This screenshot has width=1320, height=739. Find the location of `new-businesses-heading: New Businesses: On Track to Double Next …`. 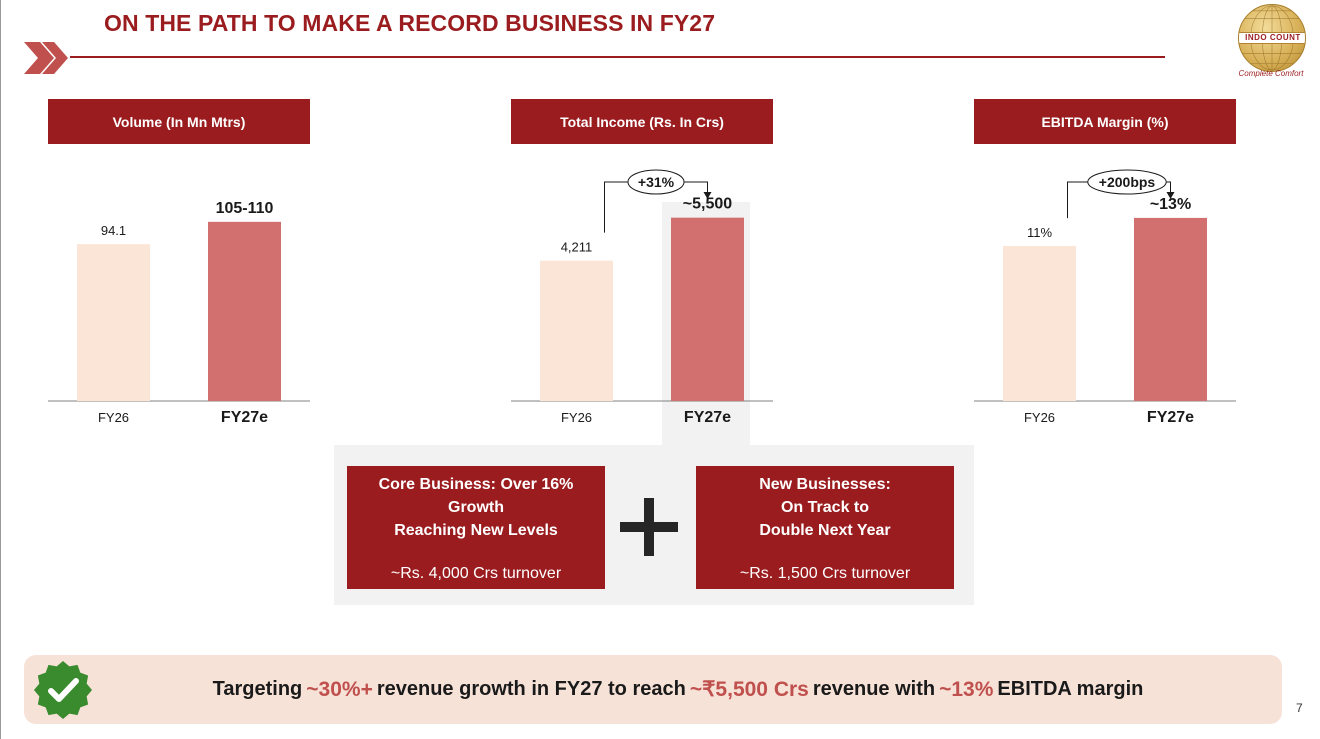

new-businesses-heading: New Businesses: On Track to Double Next … is located at coordinates (825, 507).